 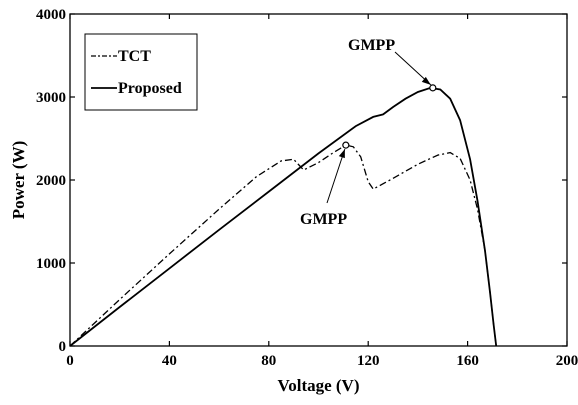 I want to click on x-tick-label: 40, so click(x=169, y=361).